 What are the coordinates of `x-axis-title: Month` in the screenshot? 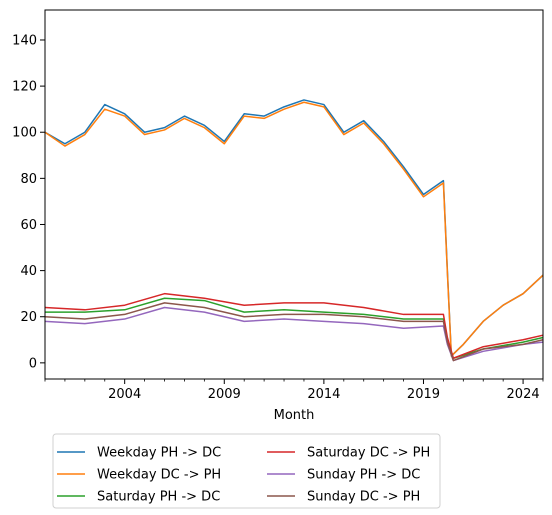 It's located at (294, 415).